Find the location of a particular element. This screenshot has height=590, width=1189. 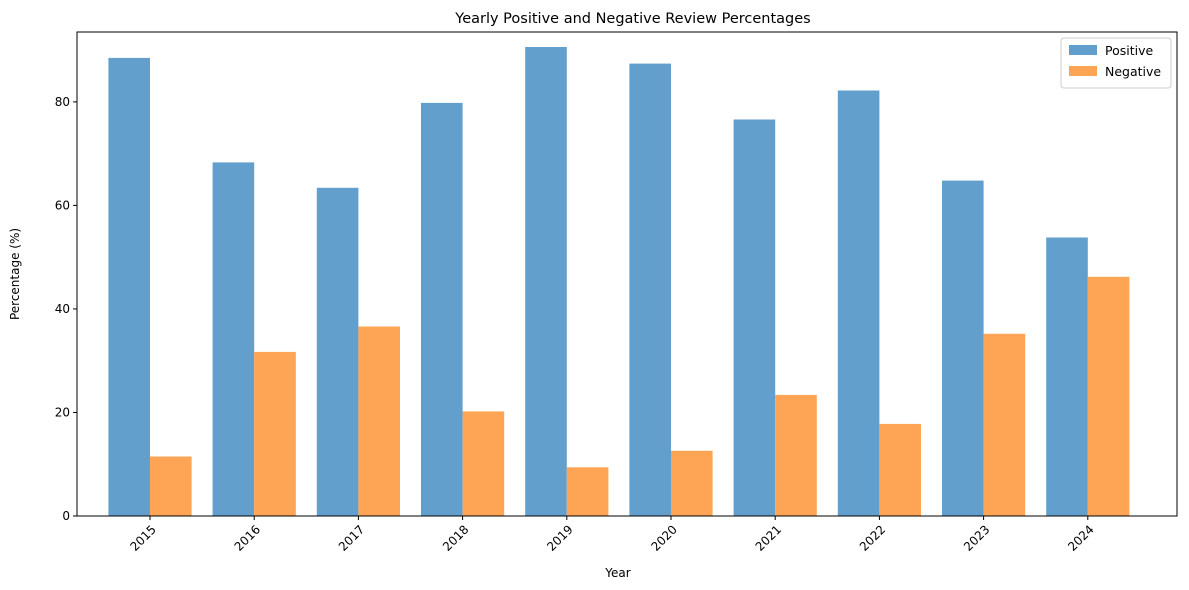

x-tick-label: 2020 is located at coordinates (663, 537).